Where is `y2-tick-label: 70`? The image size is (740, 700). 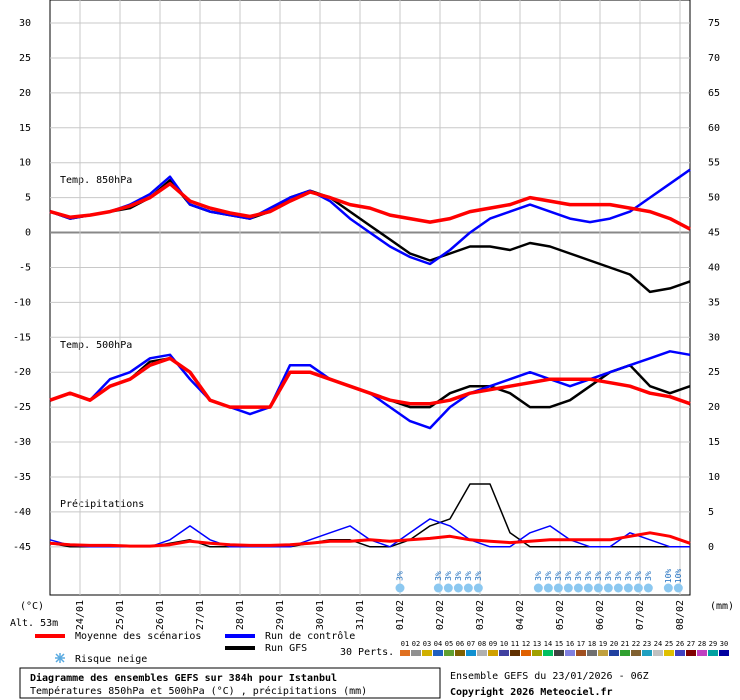 y2-tick-label: 70 is located at coordinates (714, 58).